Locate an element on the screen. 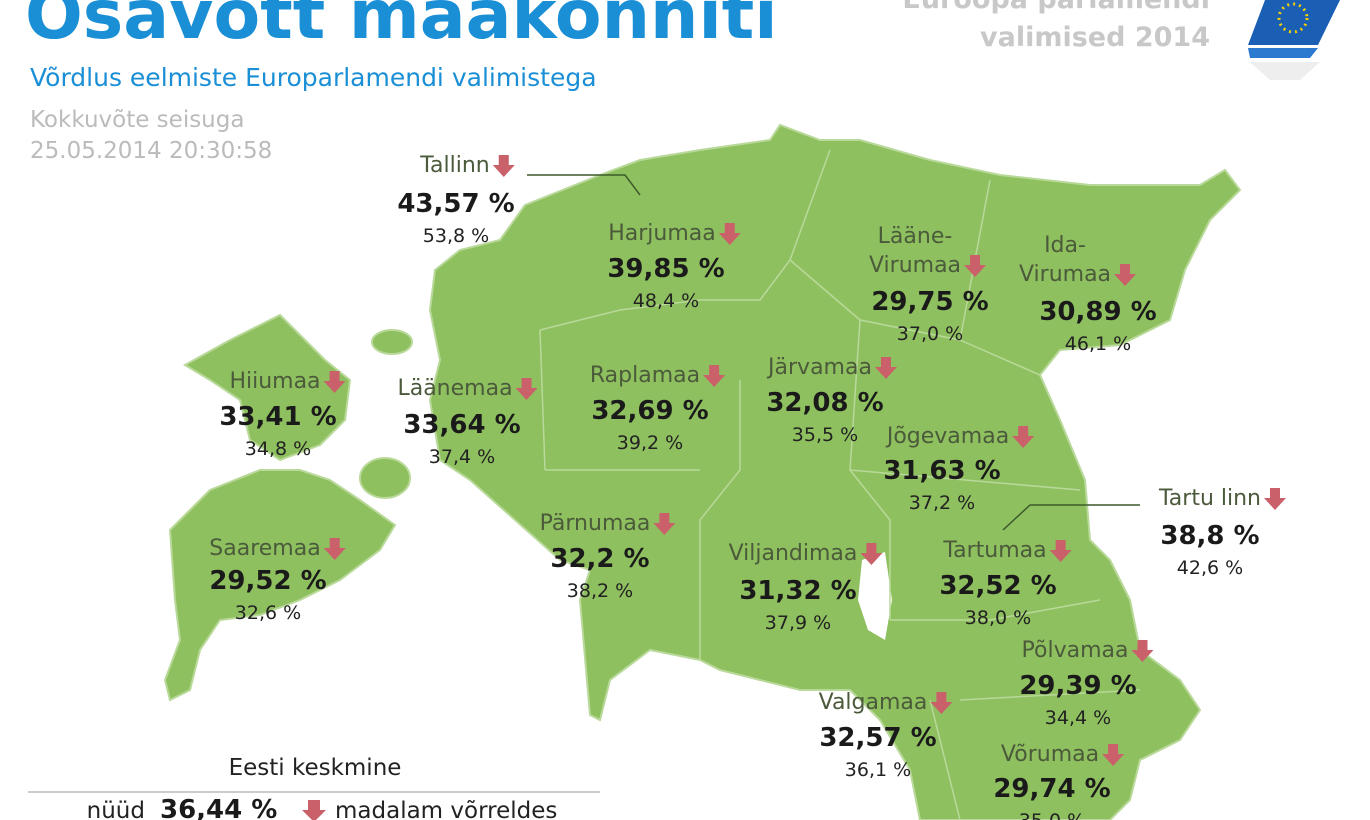 The height and width of the screenshot is (820, 1370). region-name: Tartumaa is located at coordinates (994, 550).